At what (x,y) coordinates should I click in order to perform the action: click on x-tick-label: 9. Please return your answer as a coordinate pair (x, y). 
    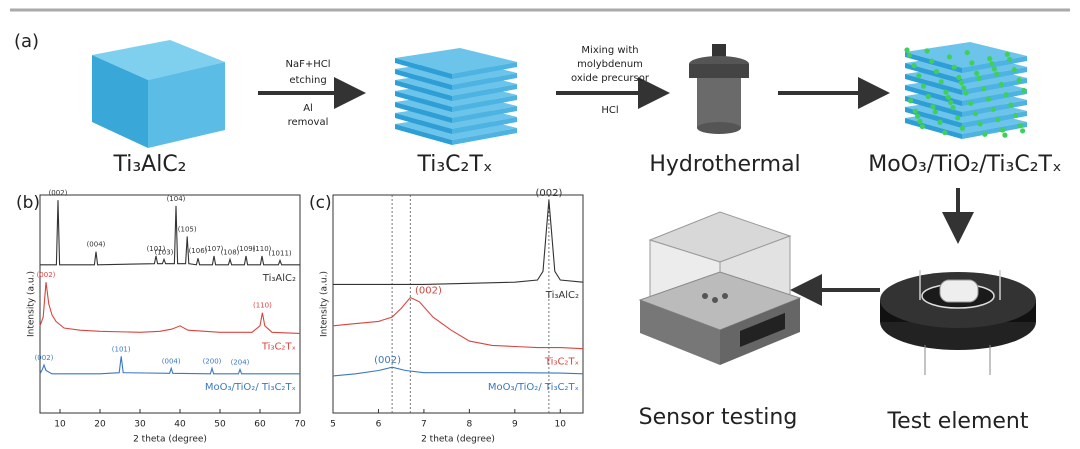
    Looking at the image, I should click on (515, 425).